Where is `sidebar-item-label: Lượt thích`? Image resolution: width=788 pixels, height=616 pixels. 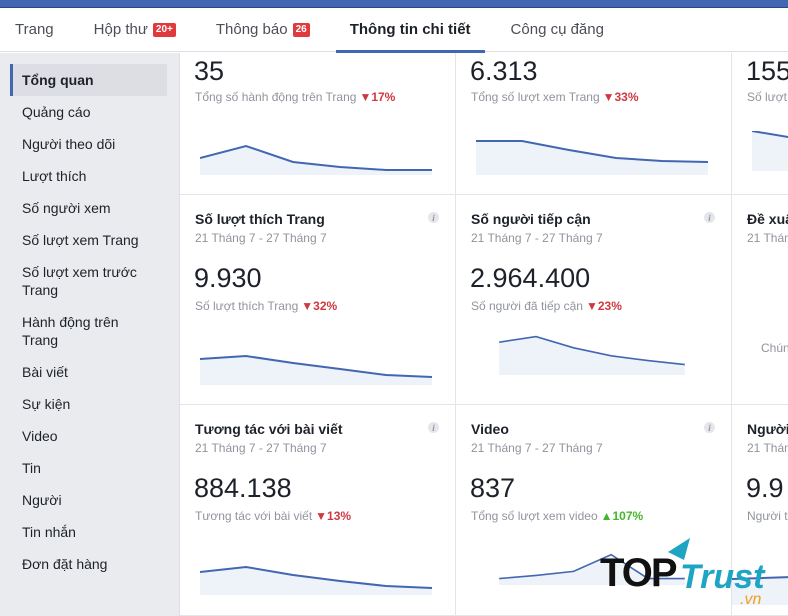 sidebar-item-label: Lượt thích is located at coordinates (54, 176).